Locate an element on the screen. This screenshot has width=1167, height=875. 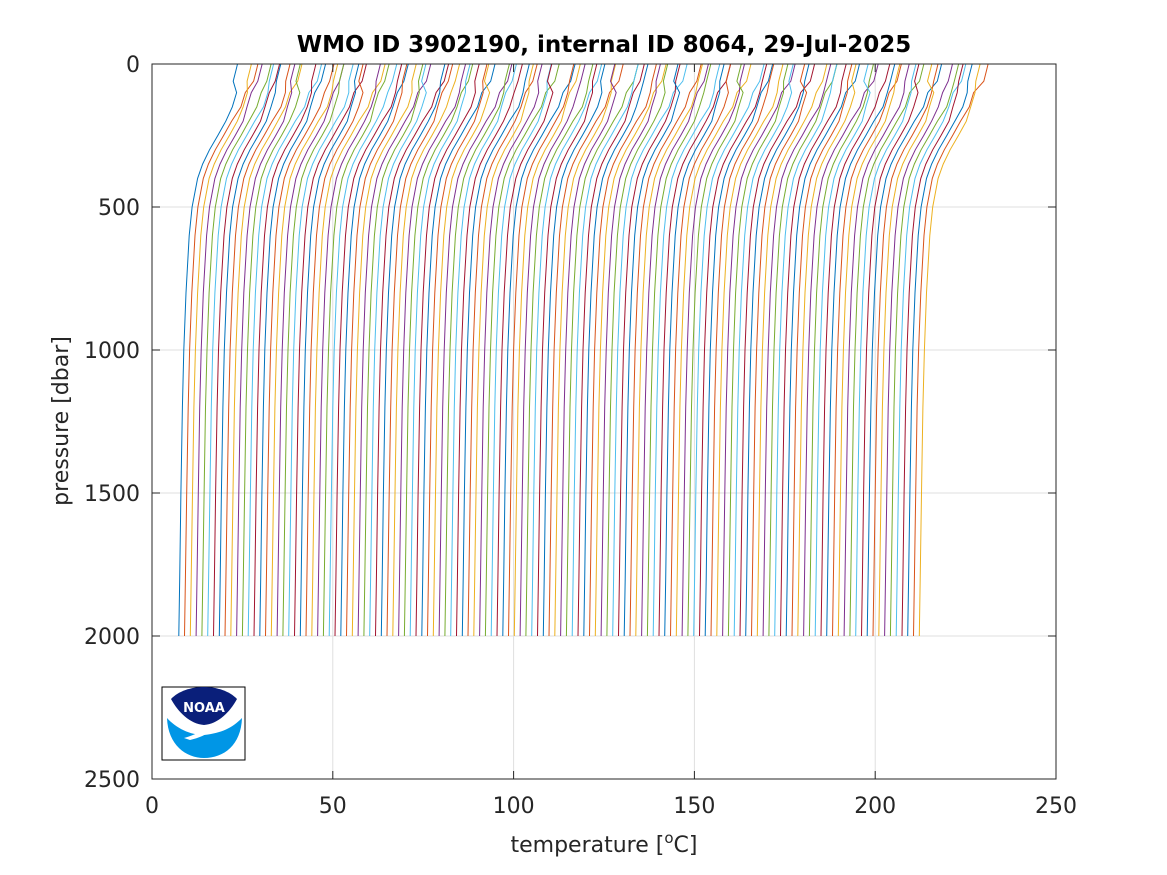
noaa-logo: NOAA is located at coordinates (203, 723).